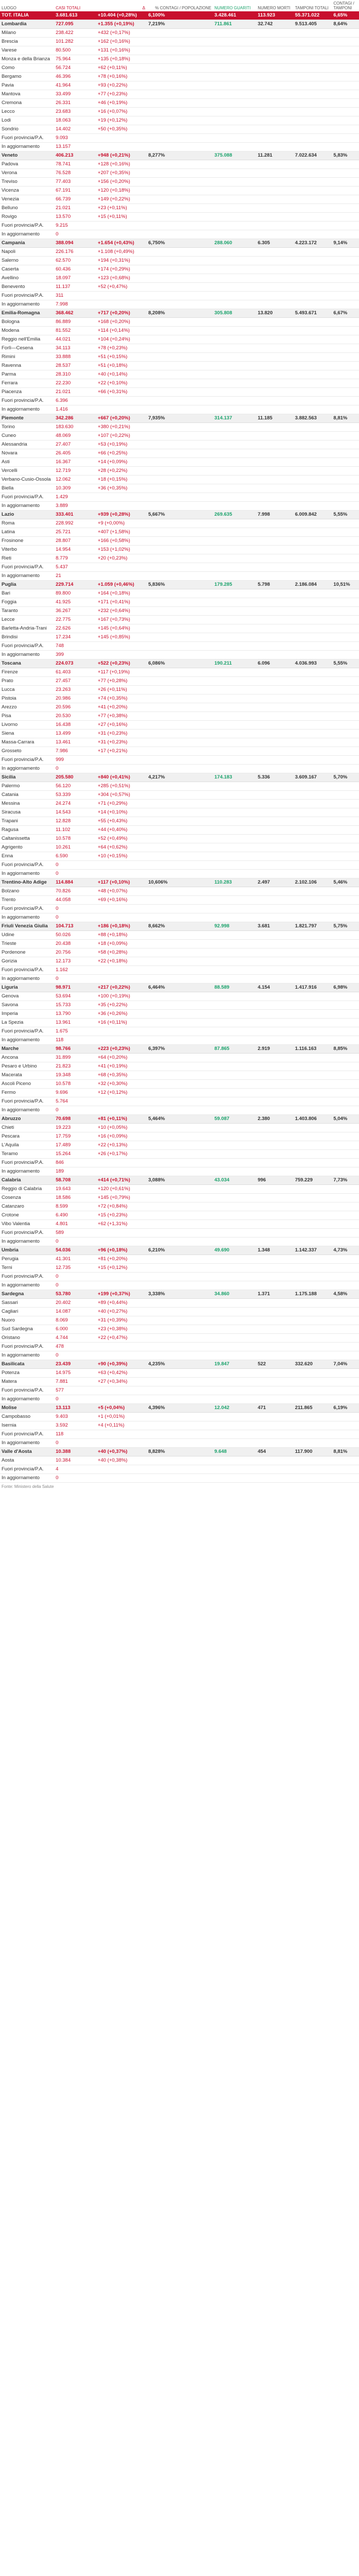  Describe the element at coordinates (27, 725) in the screenshot. I see `province-name: Livorno` at that location.